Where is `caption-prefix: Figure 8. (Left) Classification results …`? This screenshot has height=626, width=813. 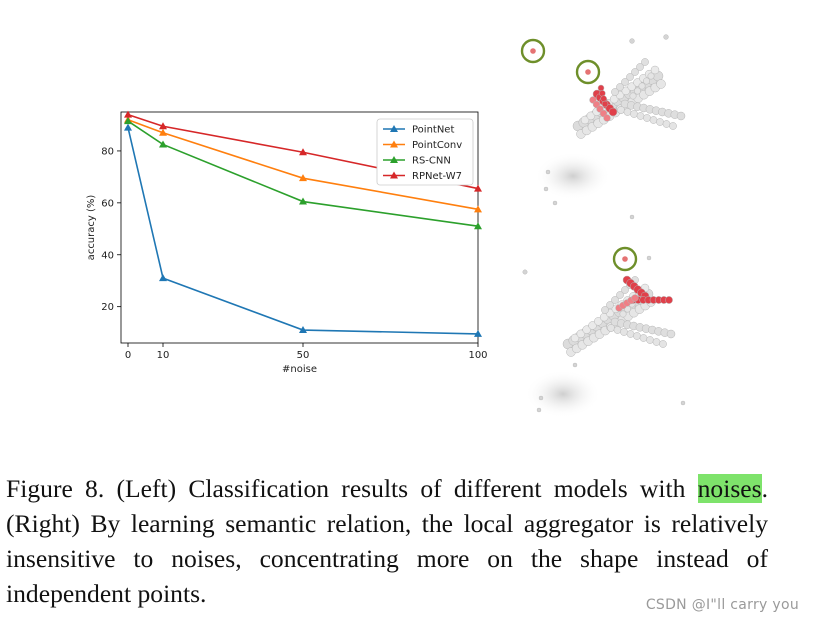
caption-prefix: Figure 8. (Left) Classification results … is located at coordinates (352, 488).